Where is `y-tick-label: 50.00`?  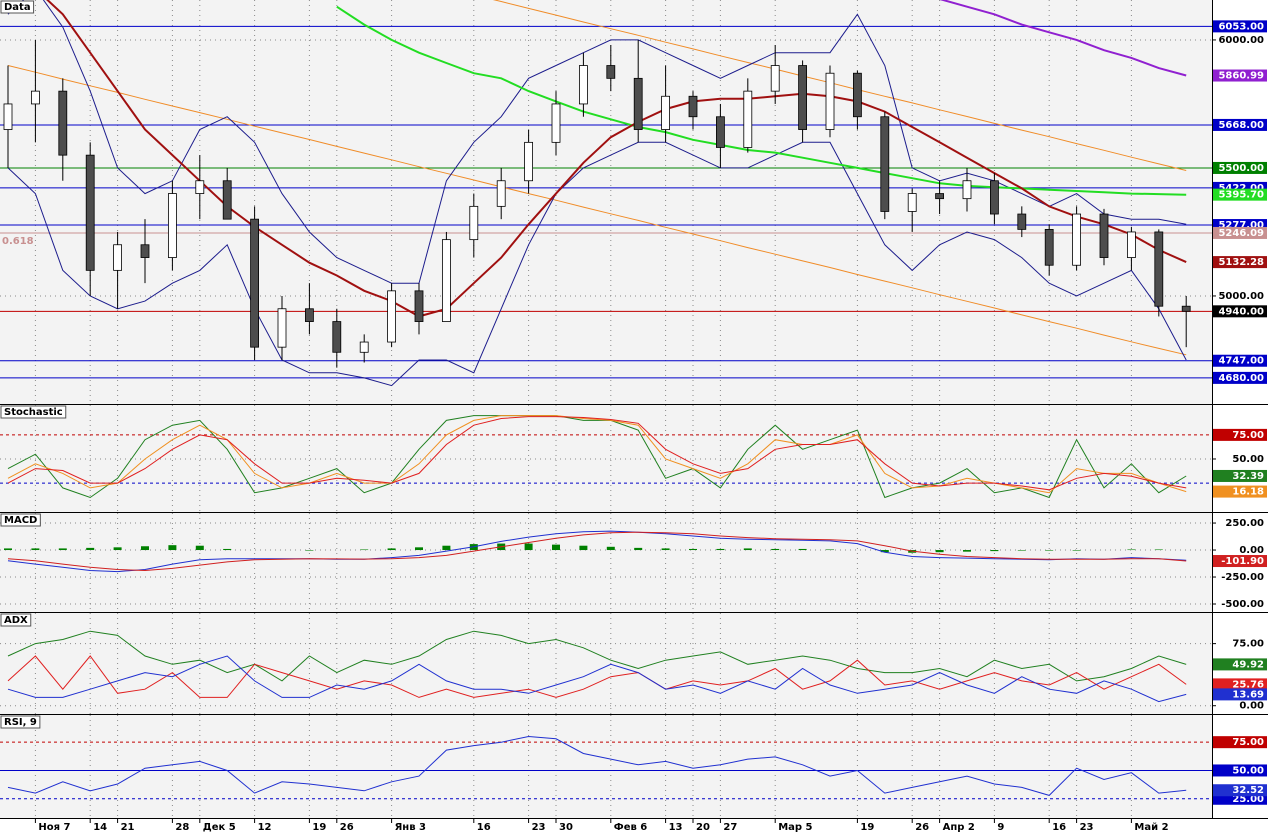 y-tick-label: 50.00 is located at coordinates (1248, 459).